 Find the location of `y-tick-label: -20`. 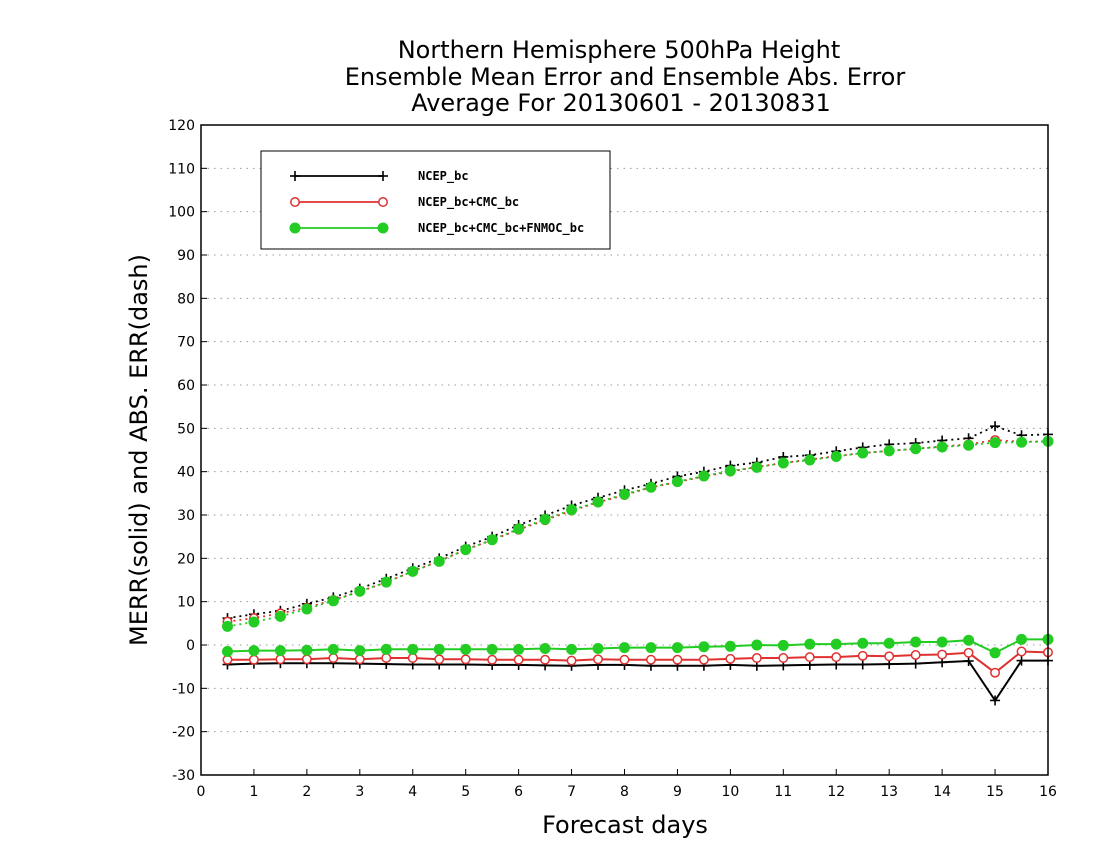

y-tick-label: -20 is located at coordinates (183, 733).